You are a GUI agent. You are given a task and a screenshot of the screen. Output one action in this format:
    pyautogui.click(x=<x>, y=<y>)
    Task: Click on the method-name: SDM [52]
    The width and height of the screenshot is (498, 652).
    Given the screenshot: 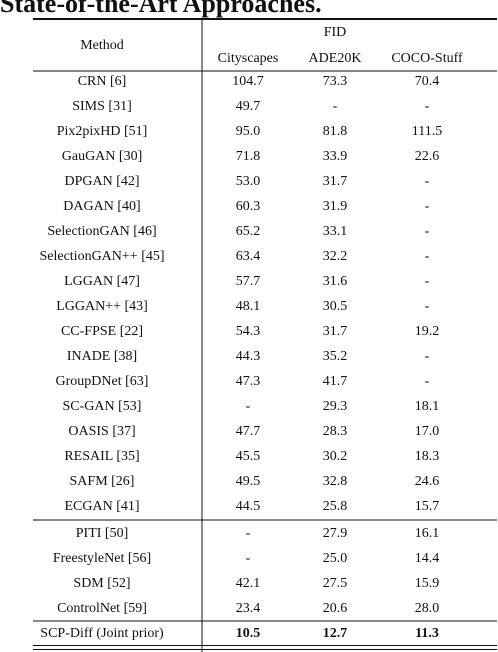 What is the action you would take?
    pyautogui.click(x=101, y=583)
    